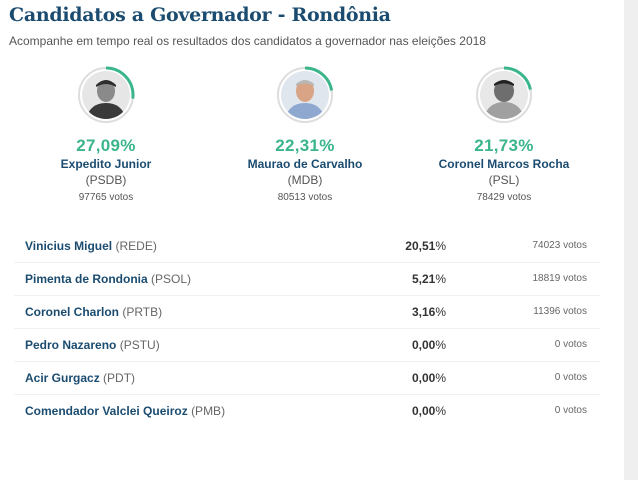  I want to click on candidate-party: (MDB), so click(305, 180).